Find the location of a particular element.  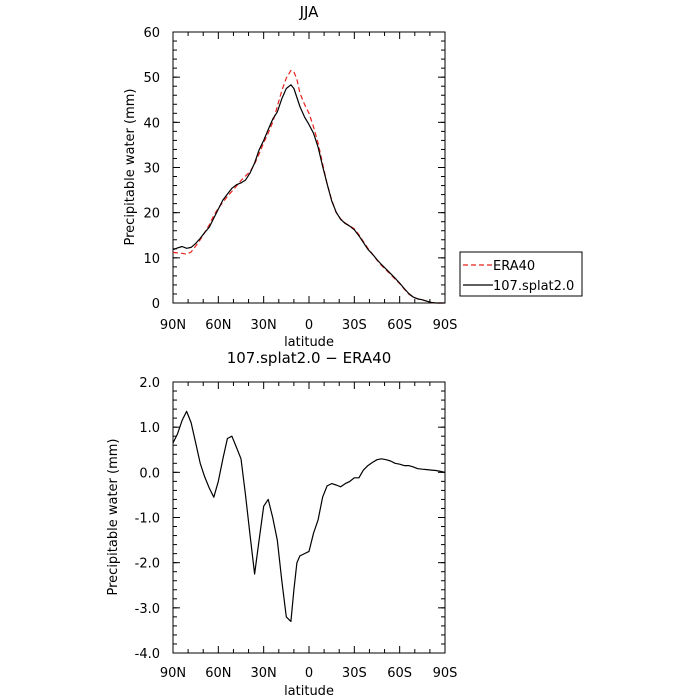

bottom-x-tick-label: 90N is located at coordinates (173, 673).